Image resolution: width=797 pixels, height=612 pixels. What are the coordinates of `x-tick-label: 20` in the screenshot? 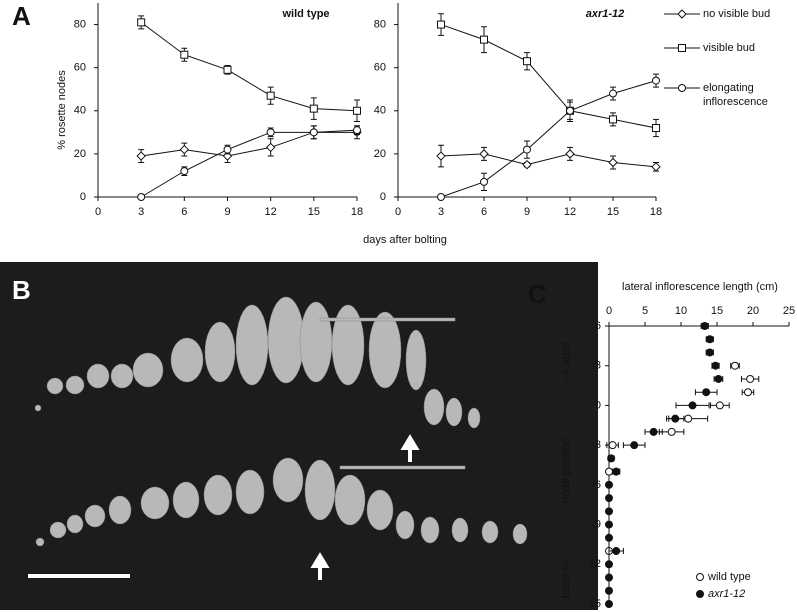 It's located at (753, 311).